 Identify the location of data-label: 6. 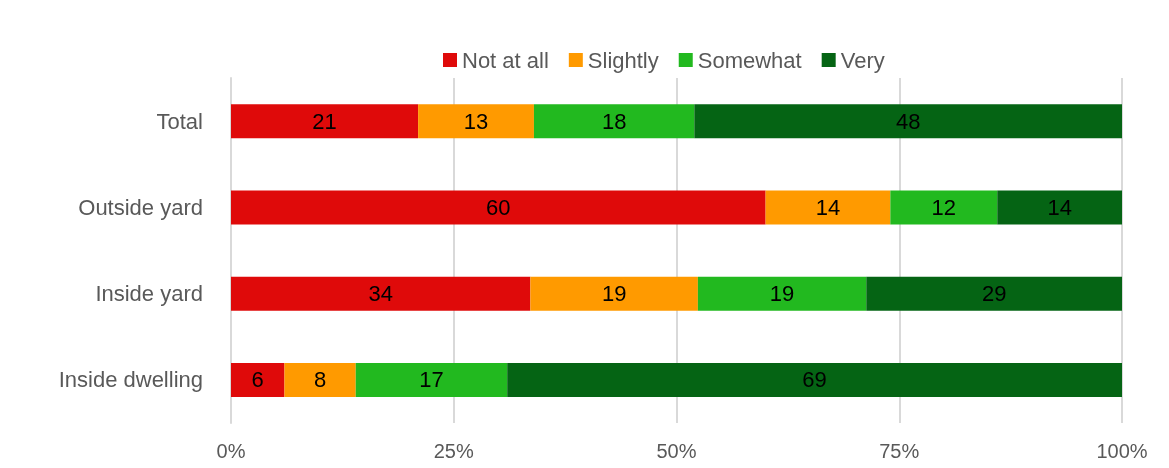
(257, 380).